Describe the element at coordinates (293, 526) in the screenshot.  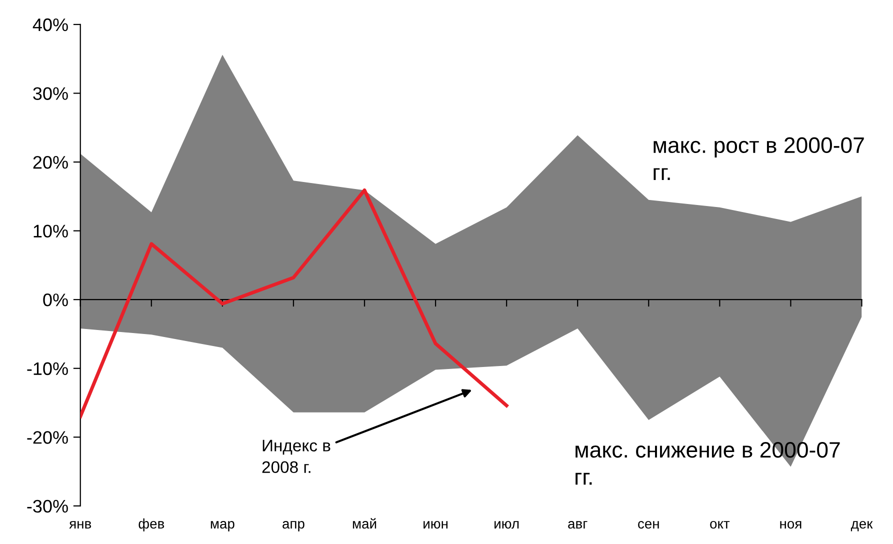
I see `x-tick-label: апр` at that location.